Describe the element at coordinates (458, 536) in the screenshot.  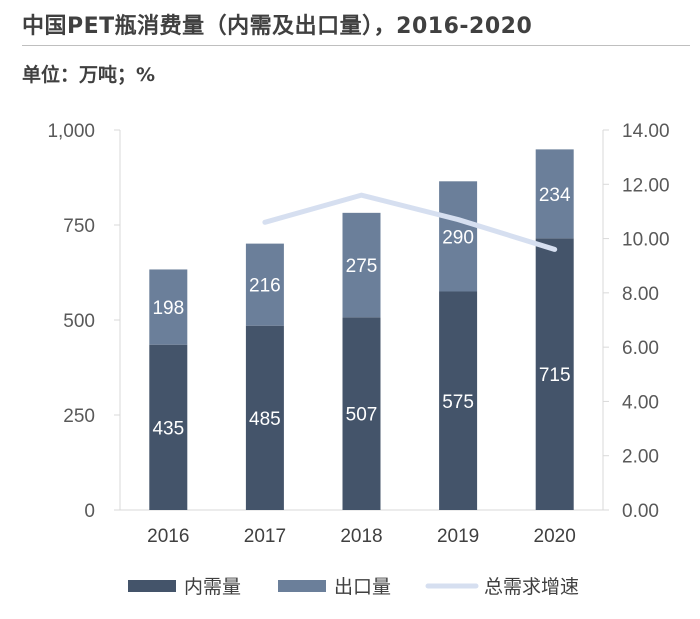
I see `x-category-label: 2019` at that location.